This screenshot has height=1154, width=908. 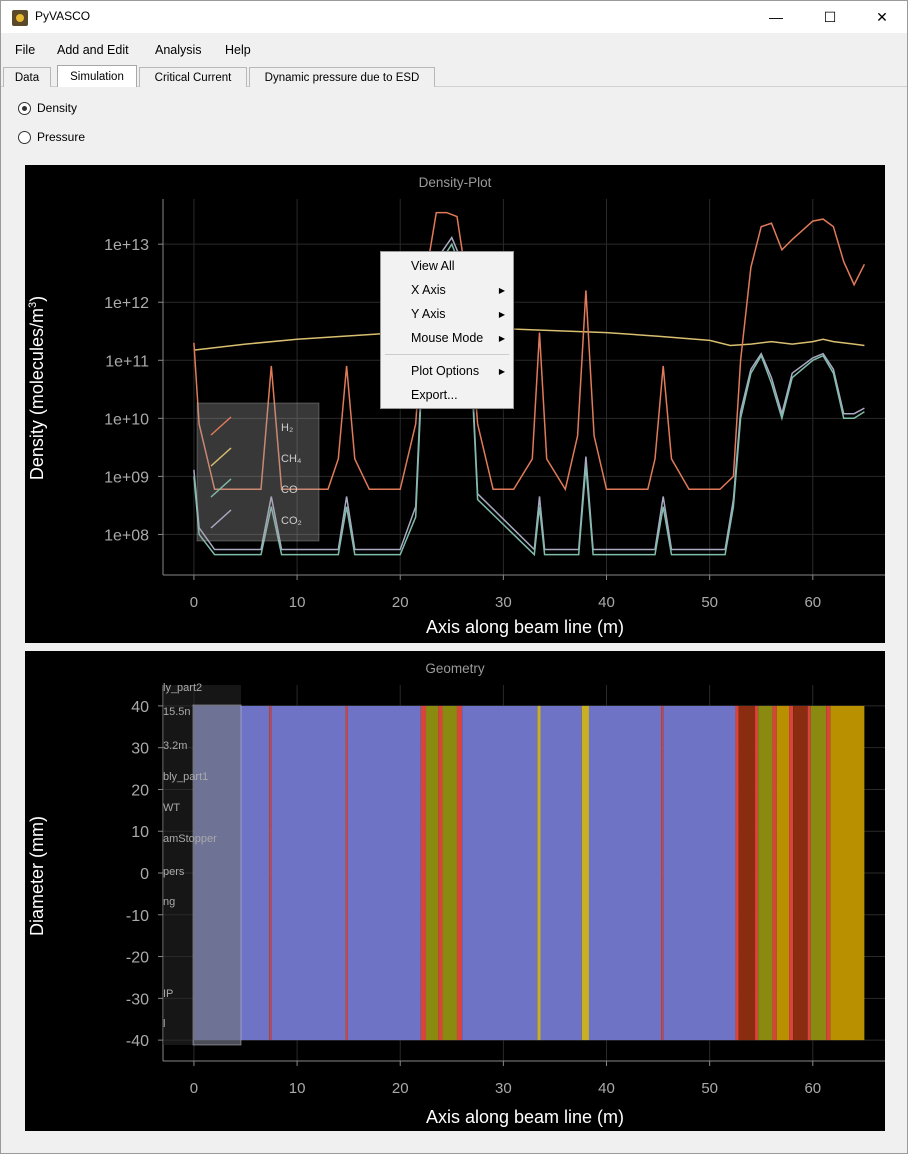 I want to click on geometry-overlay-label: bly_part1, so click(x=185, y=777).